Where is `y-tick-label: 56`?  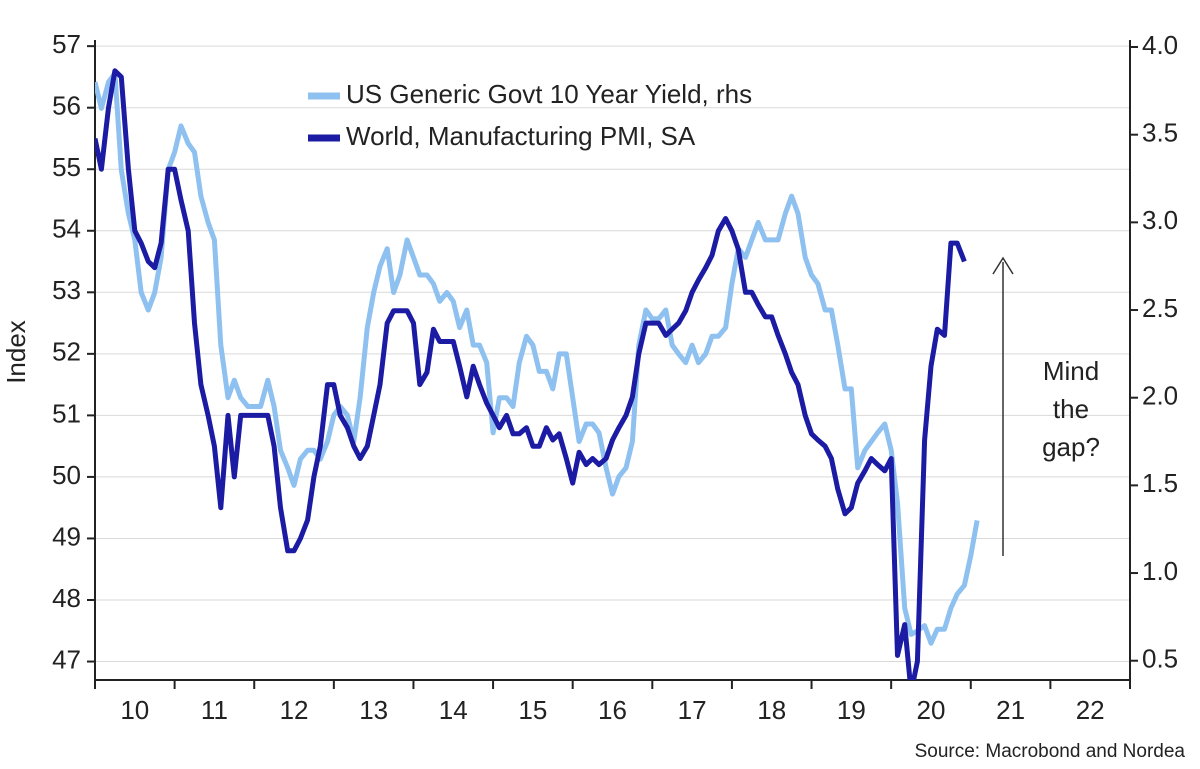
y-tick-label: 56 is located at coordinates (66, 106).